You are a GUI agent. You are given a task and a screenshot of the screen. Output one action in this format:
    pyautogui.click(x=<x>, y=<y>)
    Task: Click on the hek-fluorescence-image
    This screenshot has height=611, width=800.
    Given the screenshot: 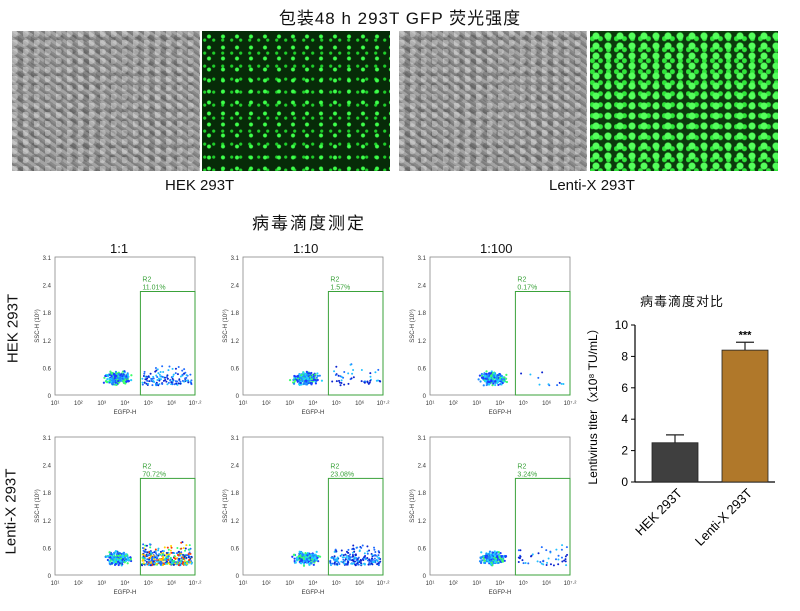 What is the action you would take?
    pyautogui.click(x=296, y=101)
    